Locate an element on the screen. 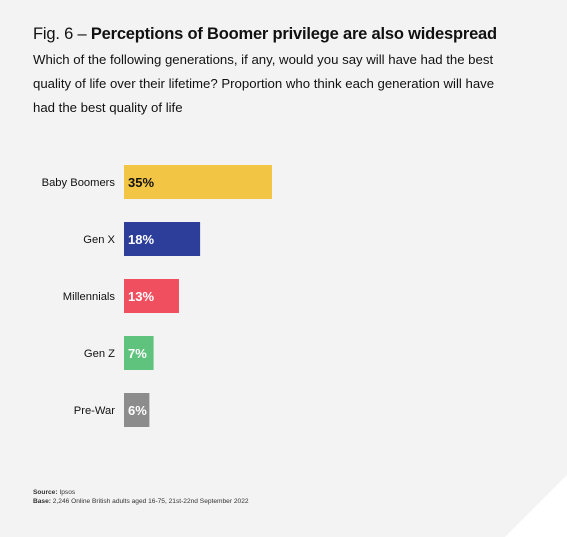 Image resolution: width=567 pixels, height=537 pixels. bar-pre-war is located at coordinates (137, 410).